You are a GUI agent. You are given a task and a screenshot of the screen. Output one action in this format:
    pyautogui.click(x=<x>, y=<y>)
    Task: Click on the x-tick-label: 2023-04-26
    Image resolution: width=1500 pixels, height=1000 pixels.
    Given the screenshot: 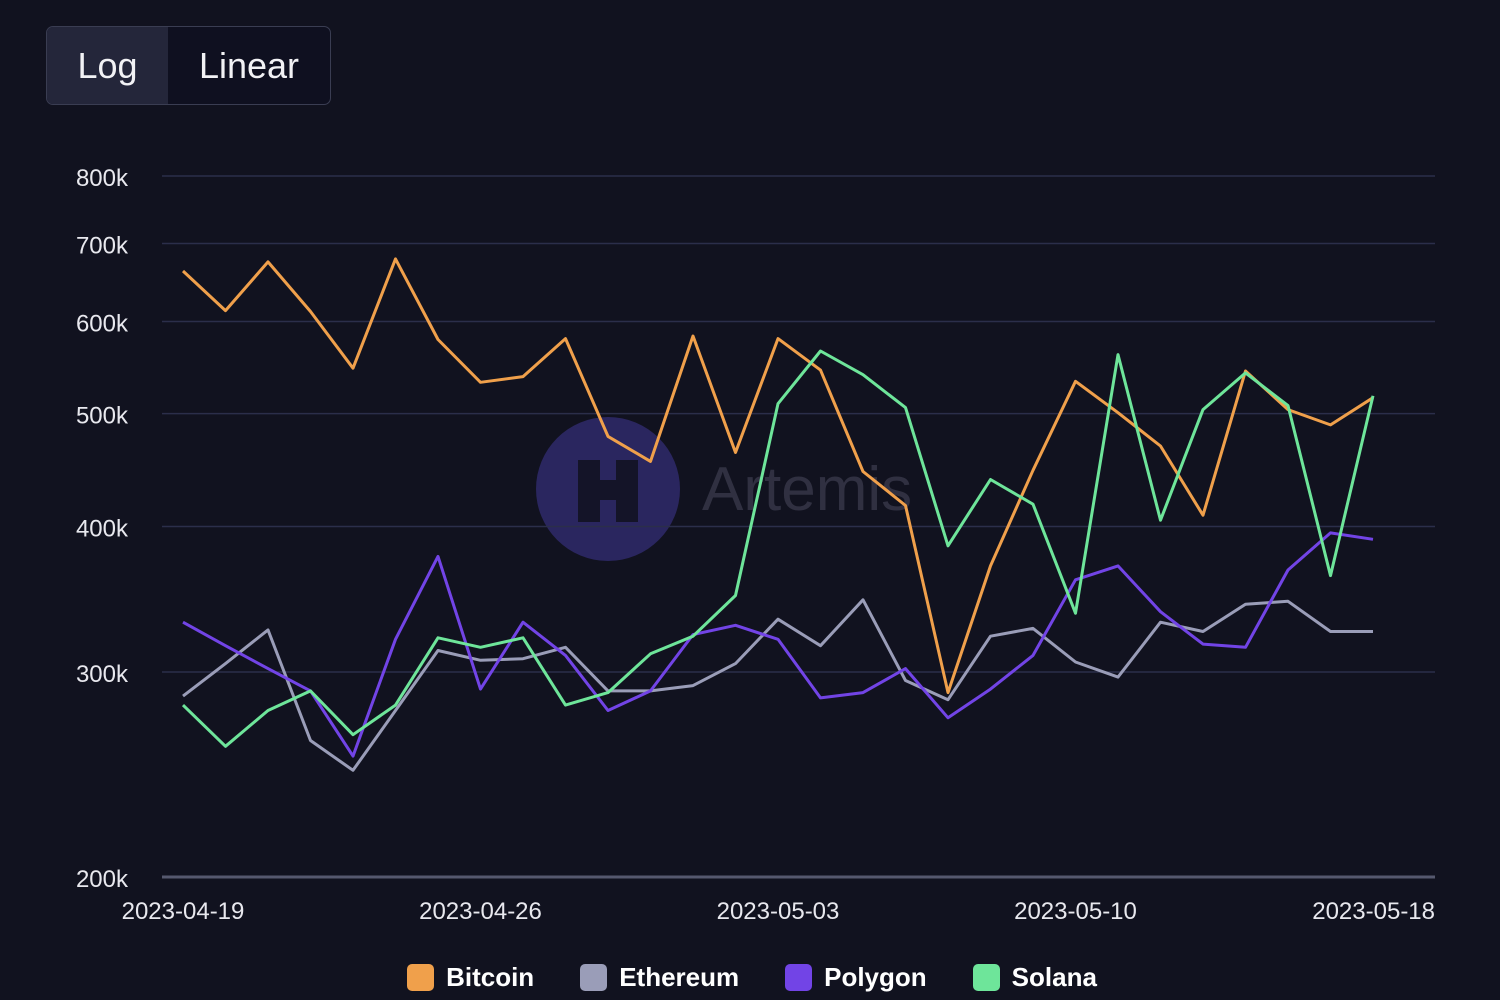 What is the action you would take?
    pyautogui.click(x=480, y=911)
    